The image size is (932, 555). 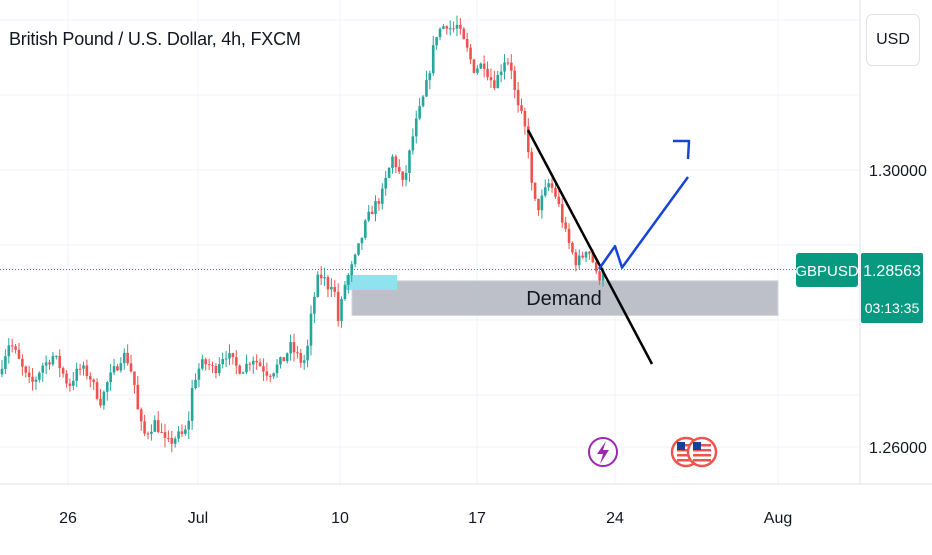 What do you see at coordinates (565, 298) in the screenshot?
I see `demand-zone` at bounding box center [565, 298].